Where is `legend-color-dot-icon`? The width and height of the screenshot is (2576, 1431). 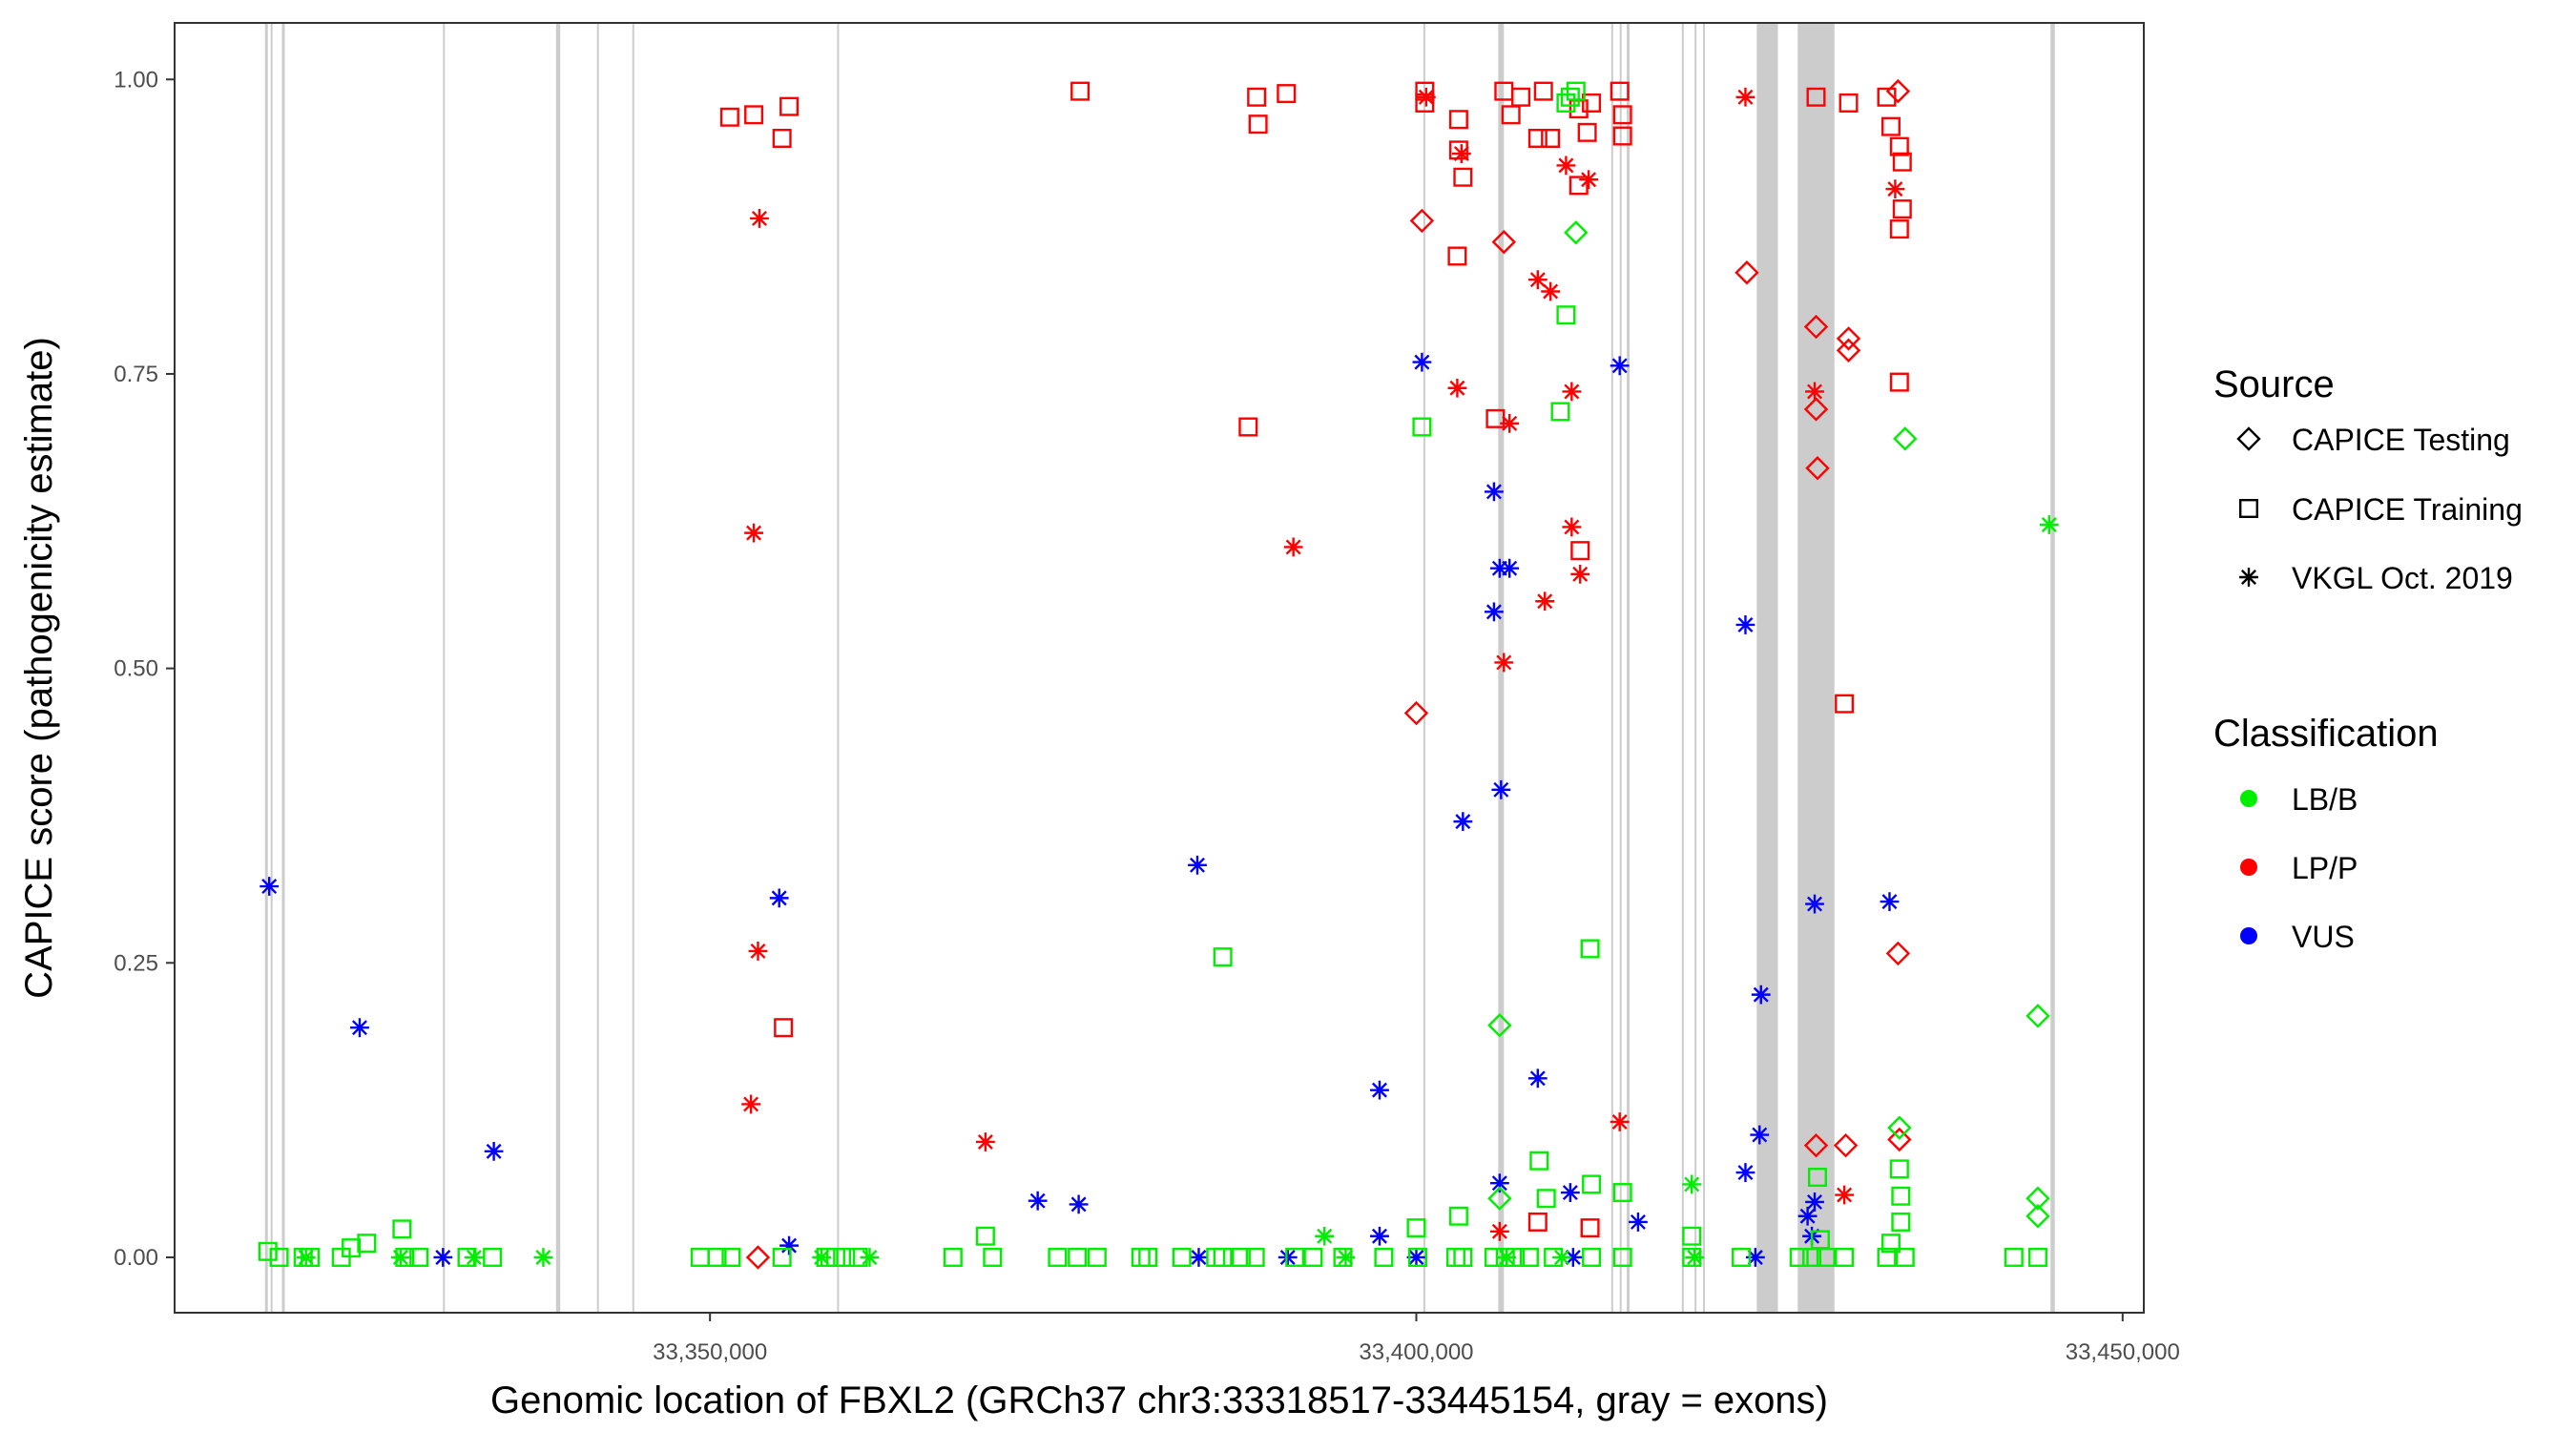
legend-color-dot-icon is located at coordinates (2248, 867).